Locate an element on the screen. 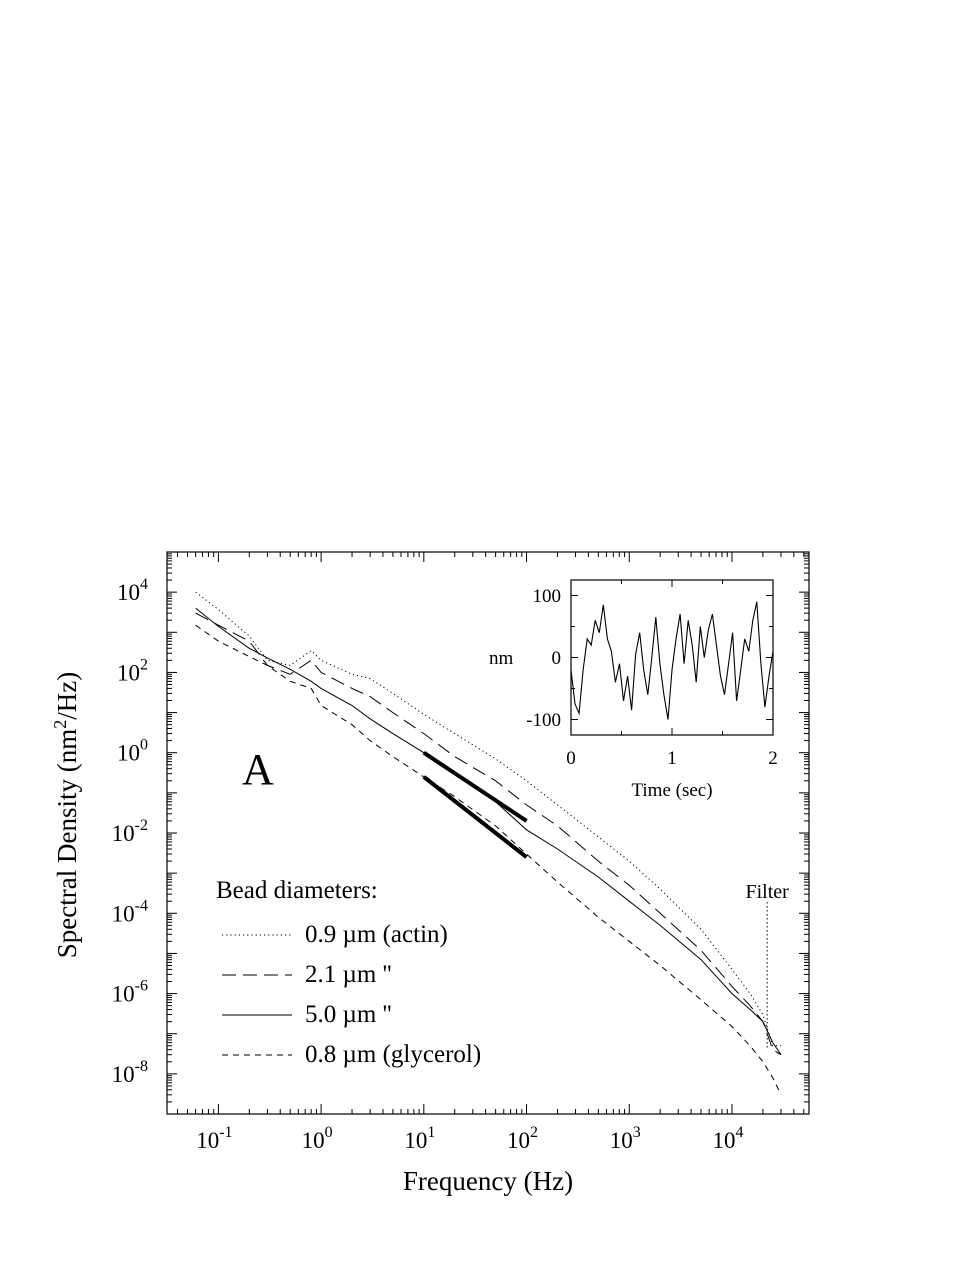  legend-title: Bead diameters: is located at coordinates (297, 890).